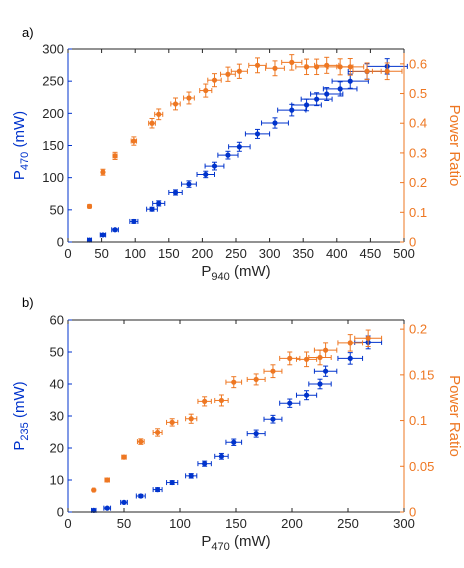 The width and height of the screenshot is (464, 568). Describe the element at coordinates (418, 63) in the screenshot. I see `y2-tick-label: 0.6` at that location.